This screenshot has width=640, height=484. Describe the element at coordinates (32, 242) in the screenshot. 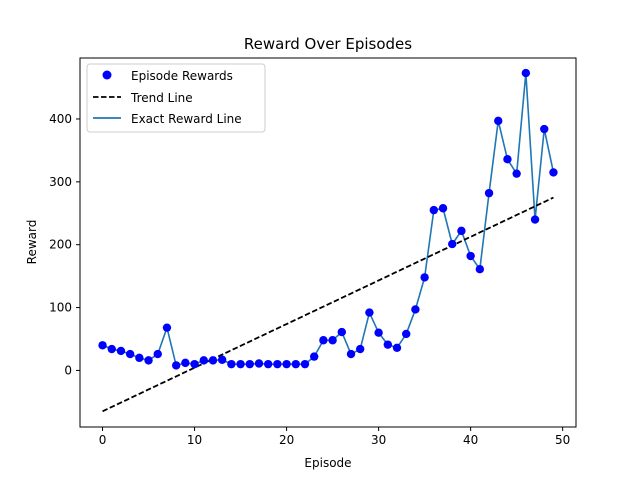

I see `y-axis-label: Reward` at that location.